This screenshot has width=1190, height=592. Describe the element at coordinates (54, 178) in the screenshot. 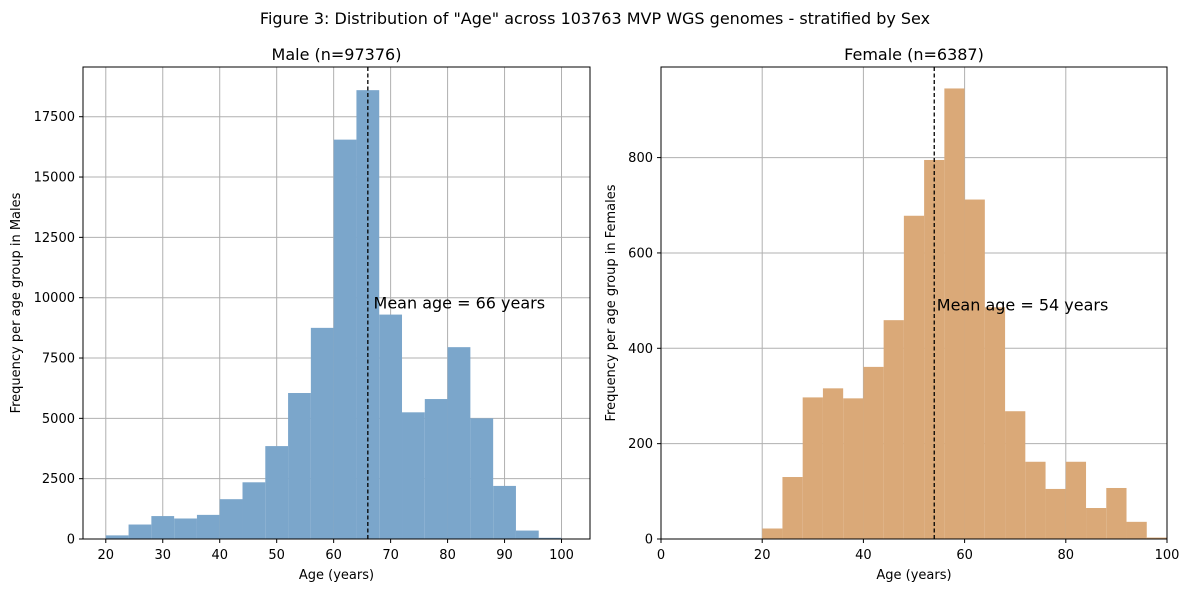

I see `male-ytick-label: 15000` at that location.